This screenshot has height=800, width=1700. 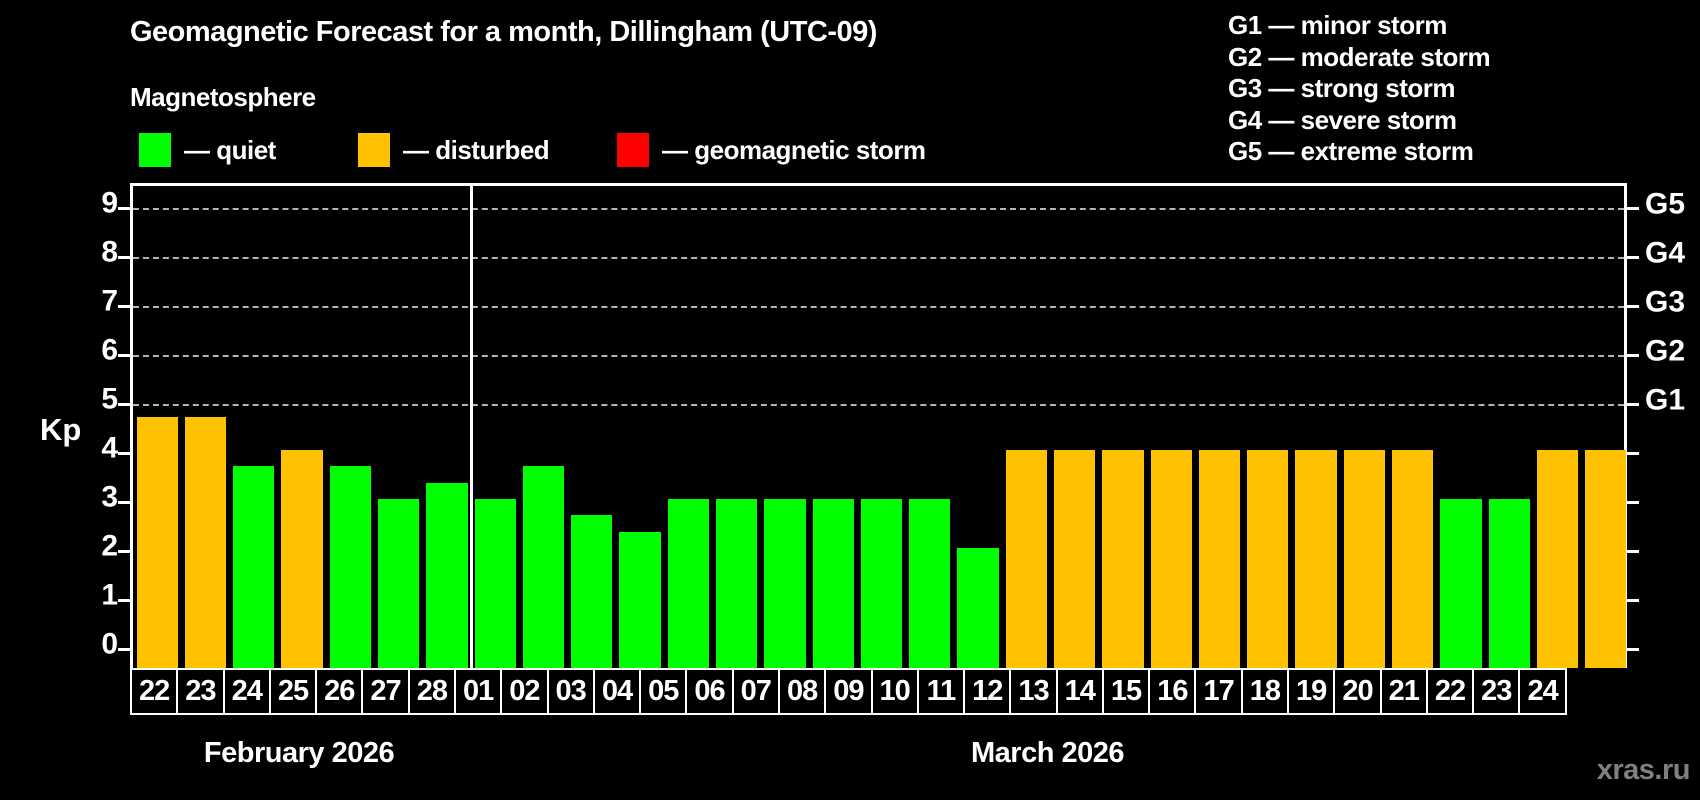 I want to click on day-label-18: 18, so click(x=1265, y=691).